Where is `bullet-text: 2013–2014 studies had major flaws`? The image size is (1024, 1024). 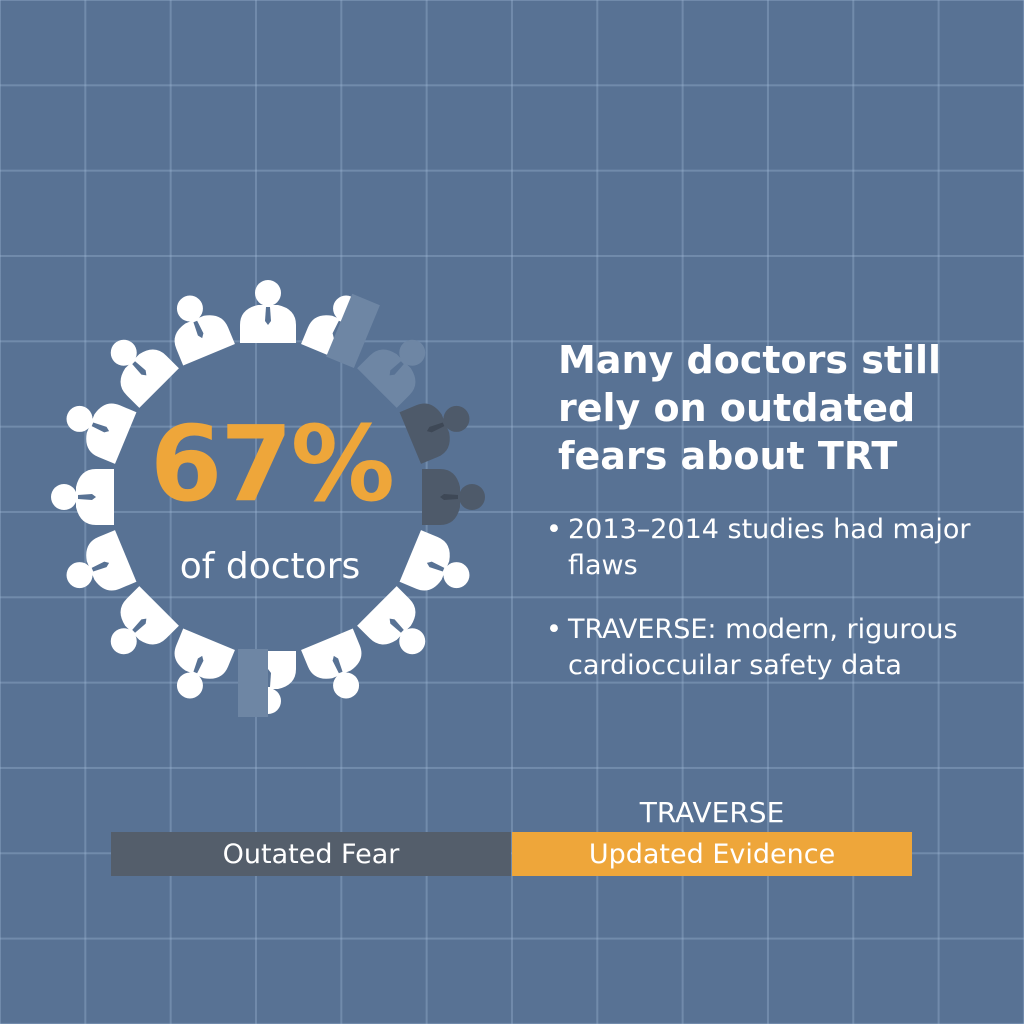 bullet-text: 2013–2014 studies had major flaws is located at coordinates (769, 547).